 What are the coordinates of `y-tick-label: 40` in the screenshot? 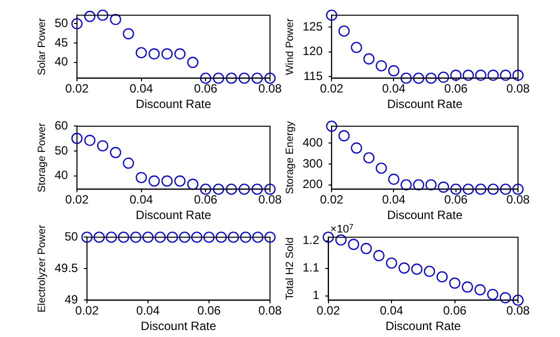 It's located at (61, 61).